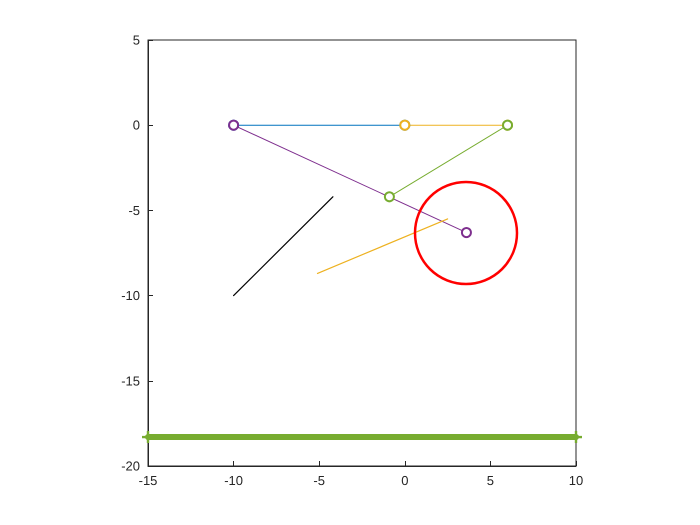  I want to click on y-tick-label: -5, so click(134, 210).